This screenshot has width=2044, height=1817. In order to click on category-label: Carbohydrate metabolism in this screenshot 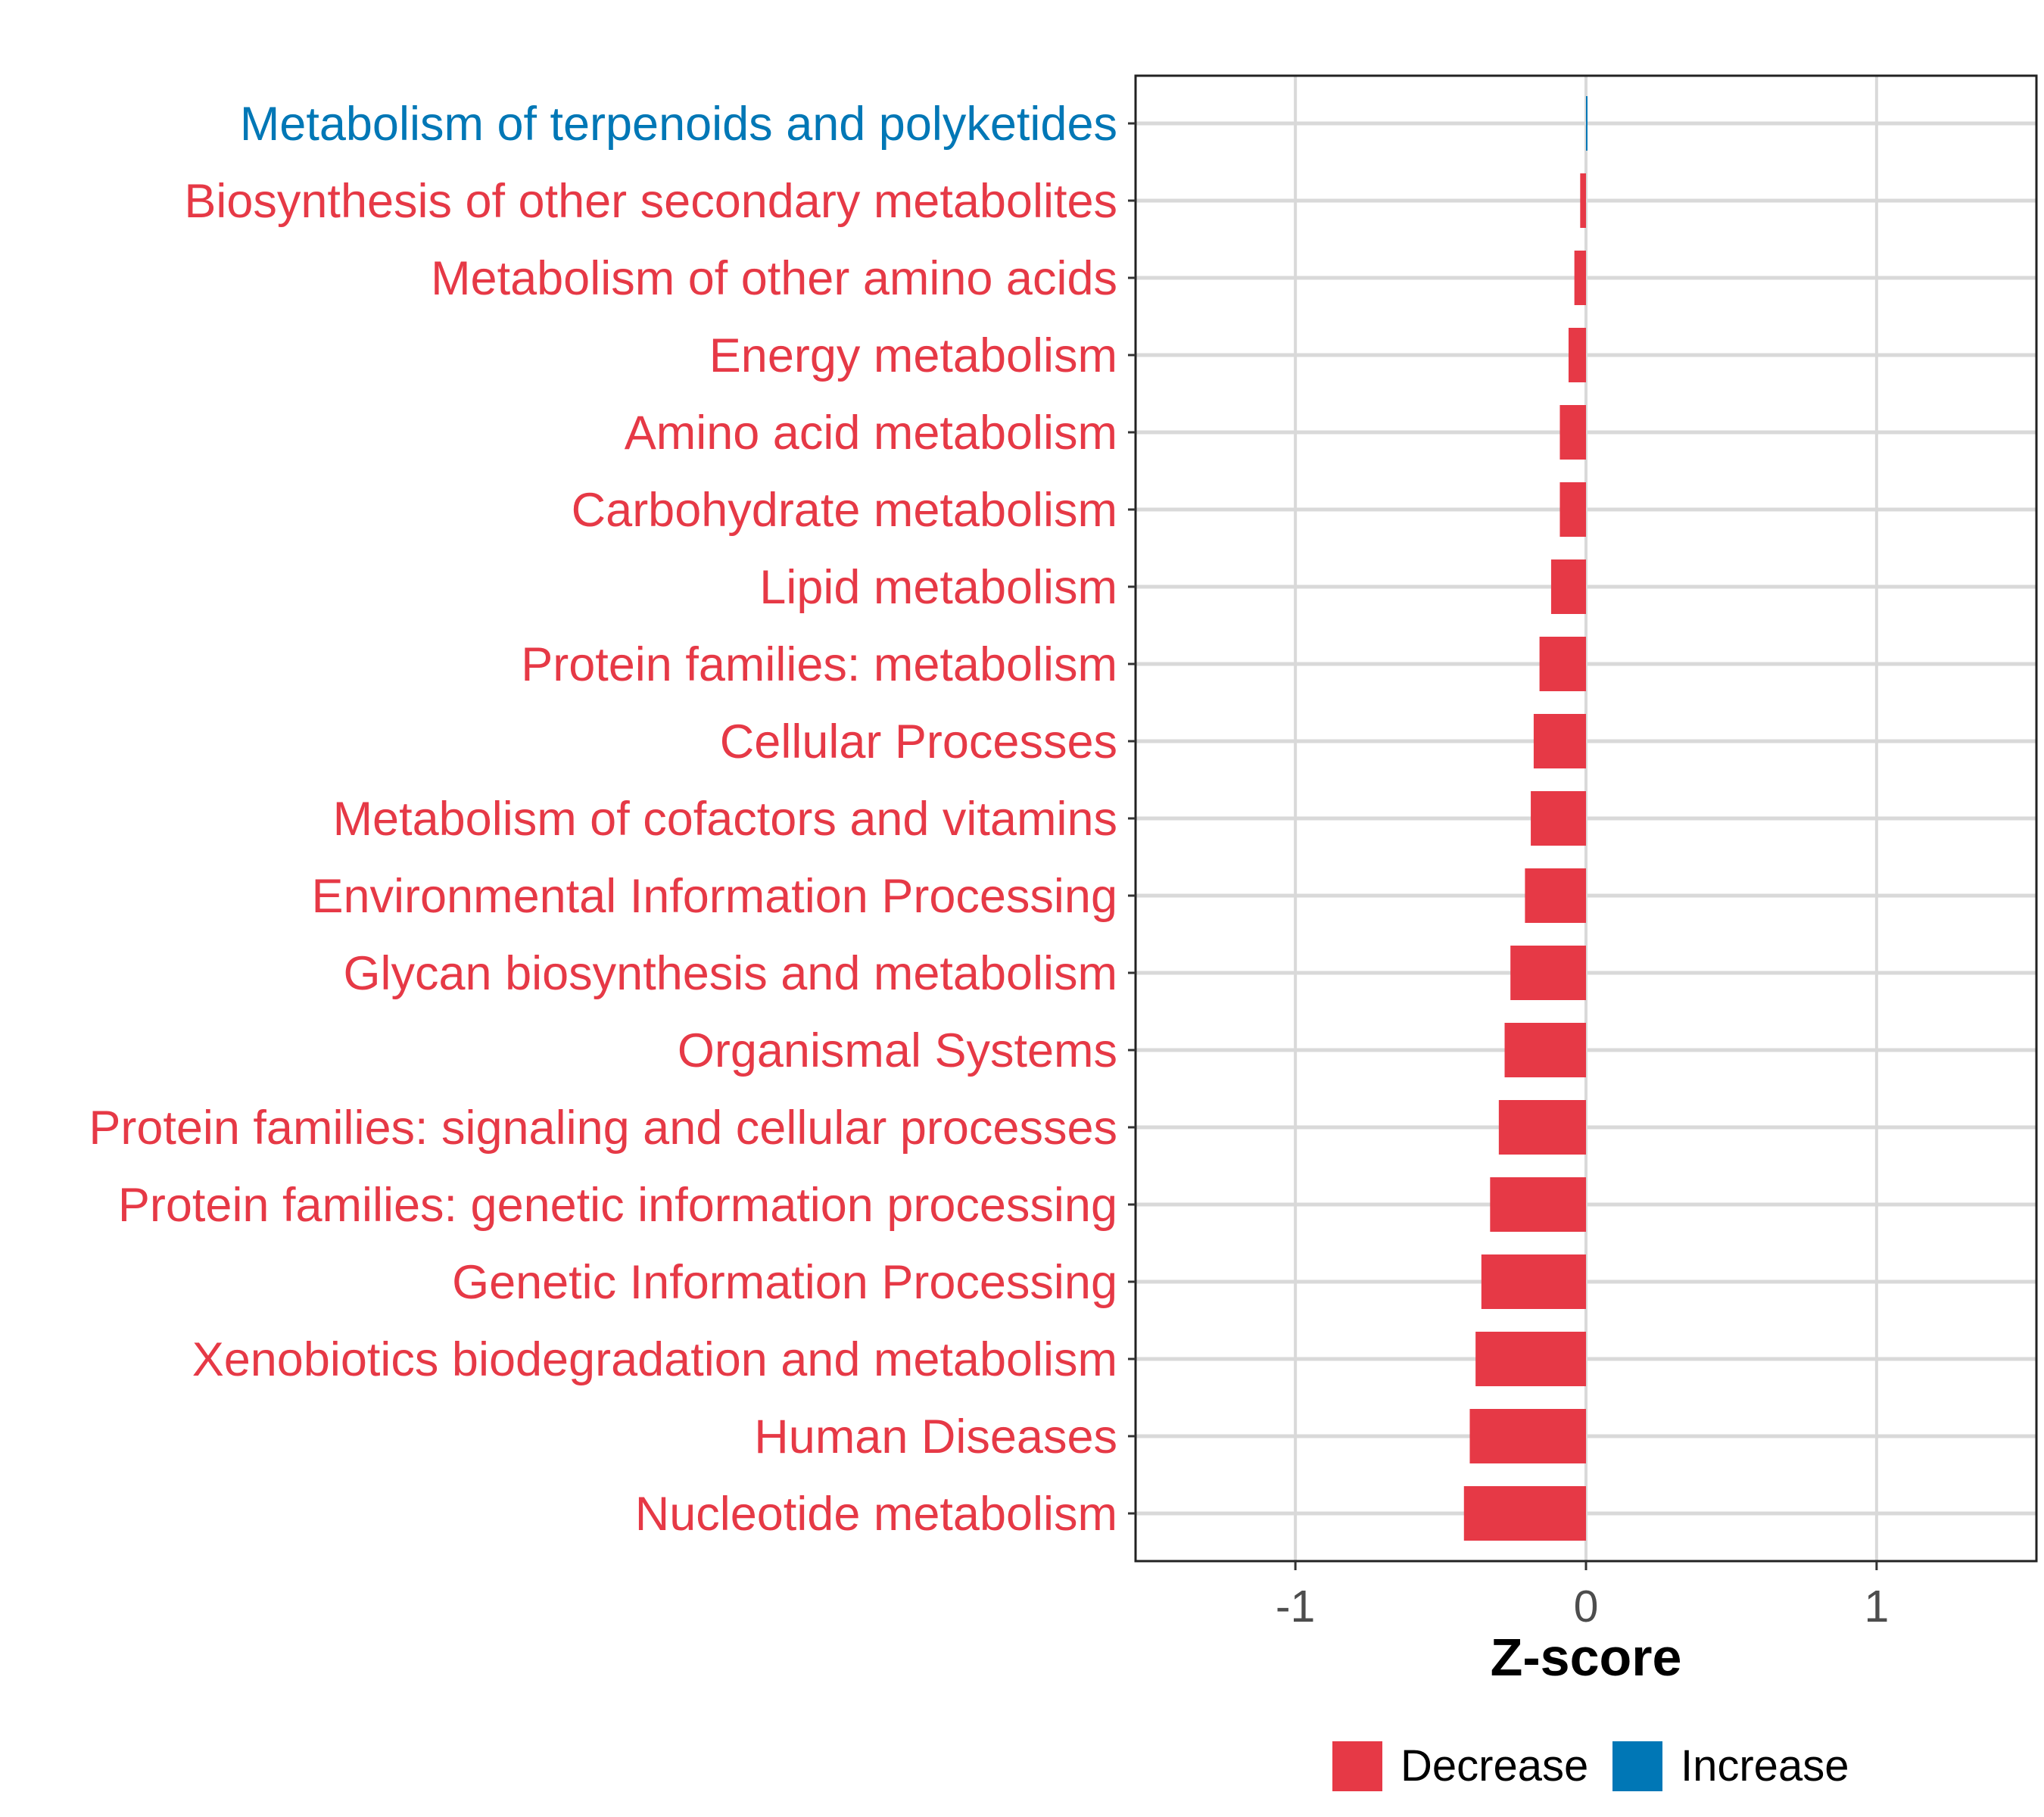, I will do `click(844, 510)`.